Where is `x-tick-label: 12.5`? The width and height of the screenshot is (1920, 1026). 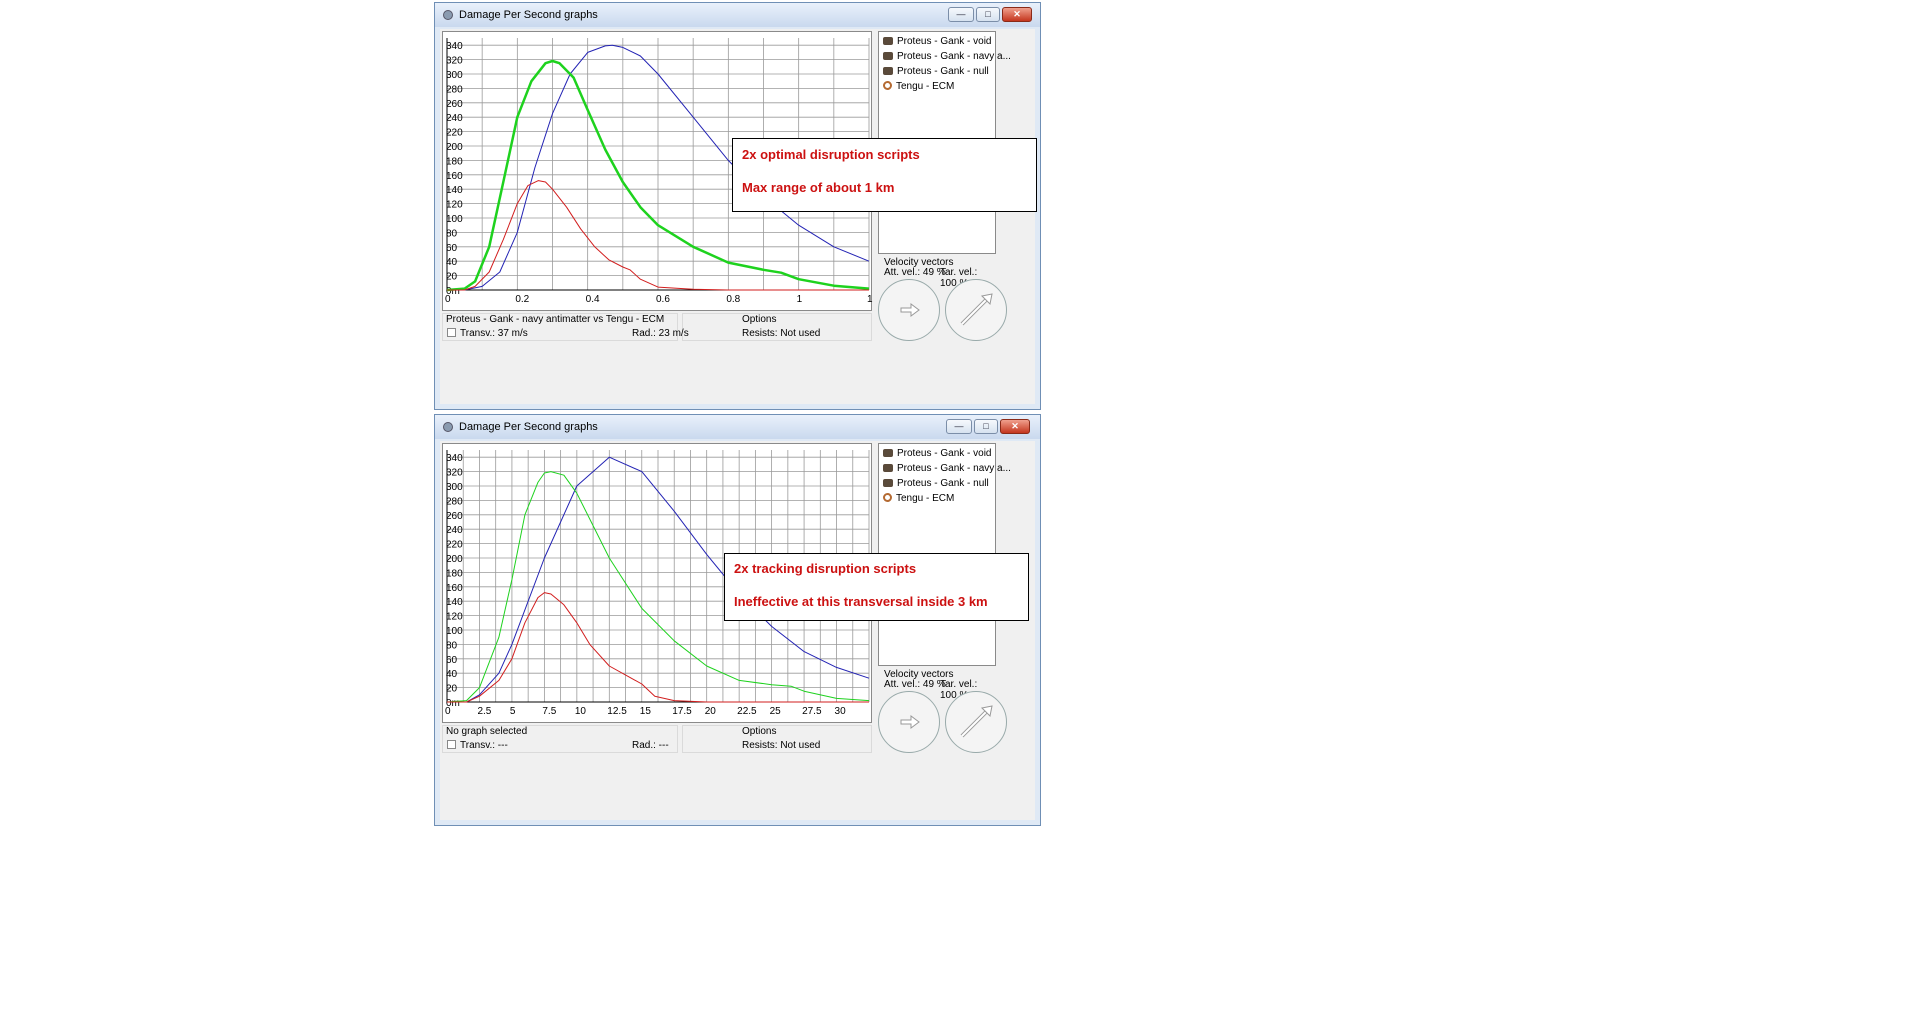 x-tick-label: 12.5 is located at coordinates (617, 711).